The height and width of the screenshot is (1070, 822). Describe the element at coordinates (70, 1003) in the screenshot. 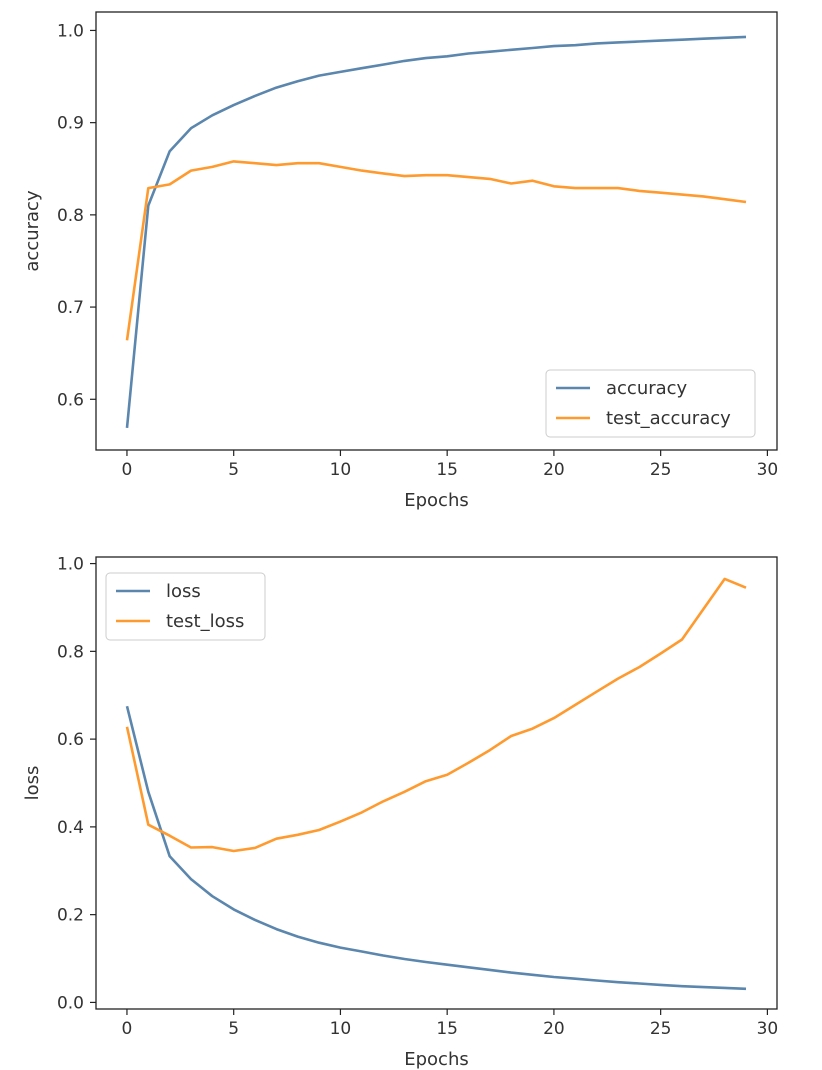

I see `y-tick-label: 0.0` at that location.